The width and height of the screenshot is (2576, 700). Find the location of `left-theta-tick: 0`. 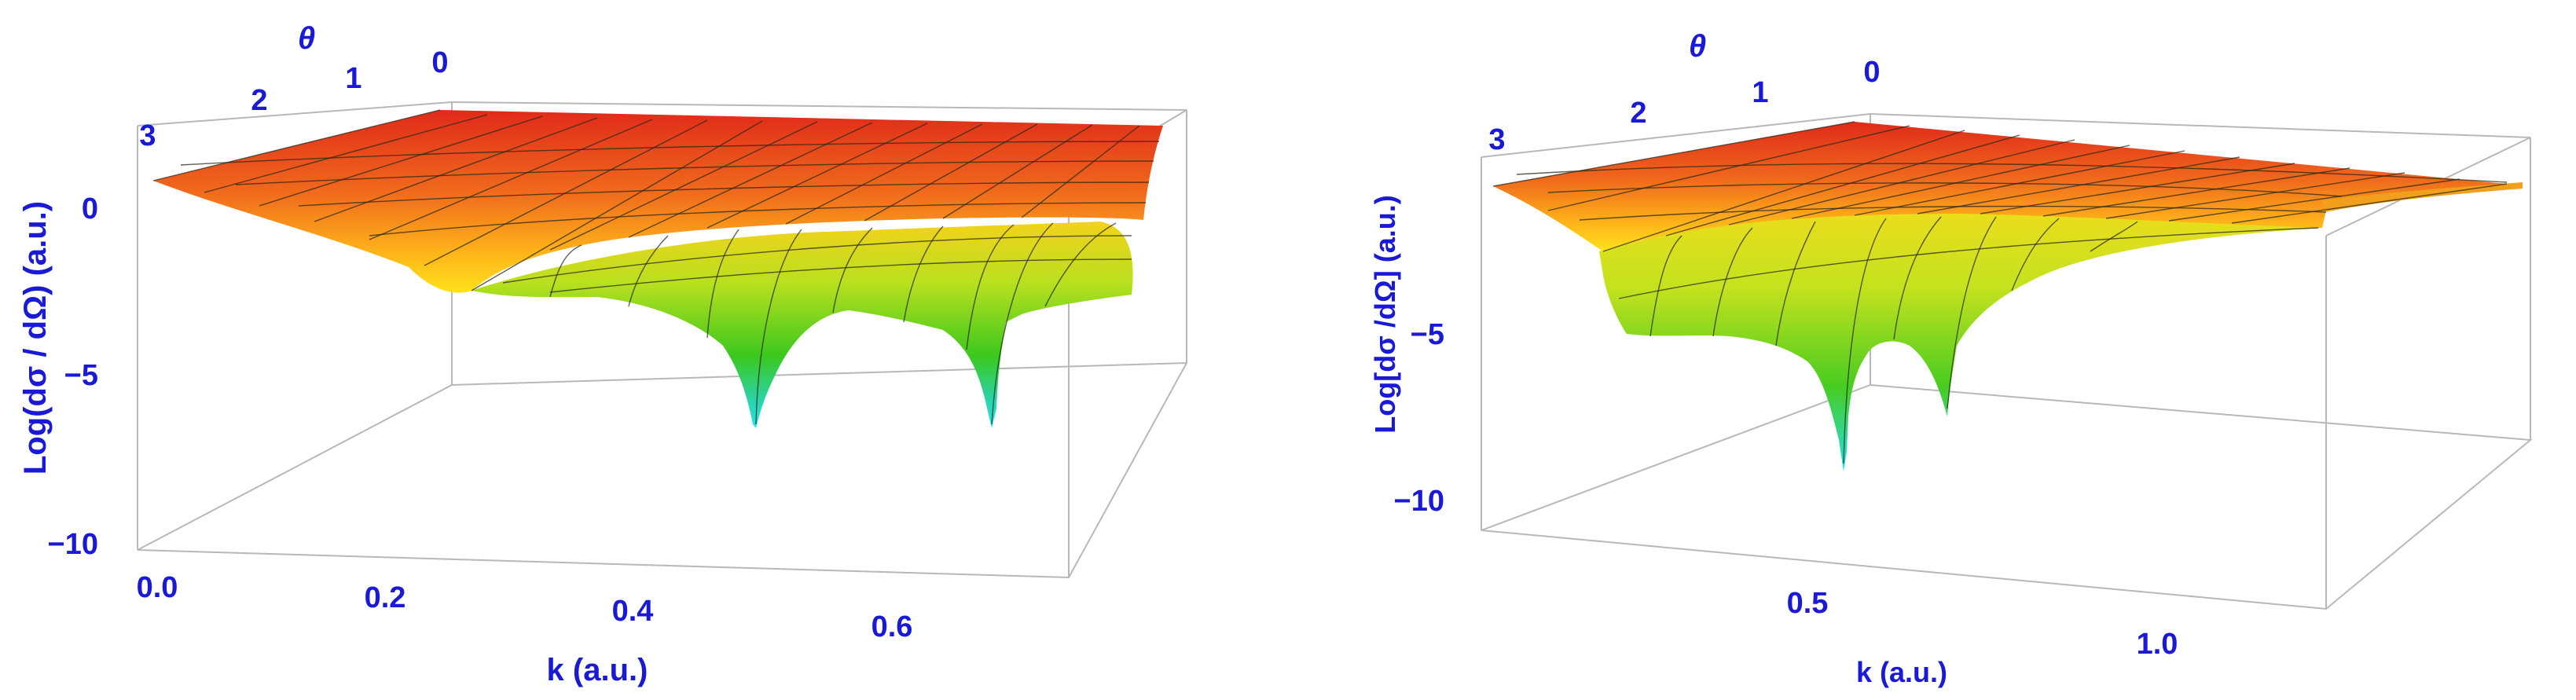

left-theta-tick: 0 is located at coordinates (439, 62).